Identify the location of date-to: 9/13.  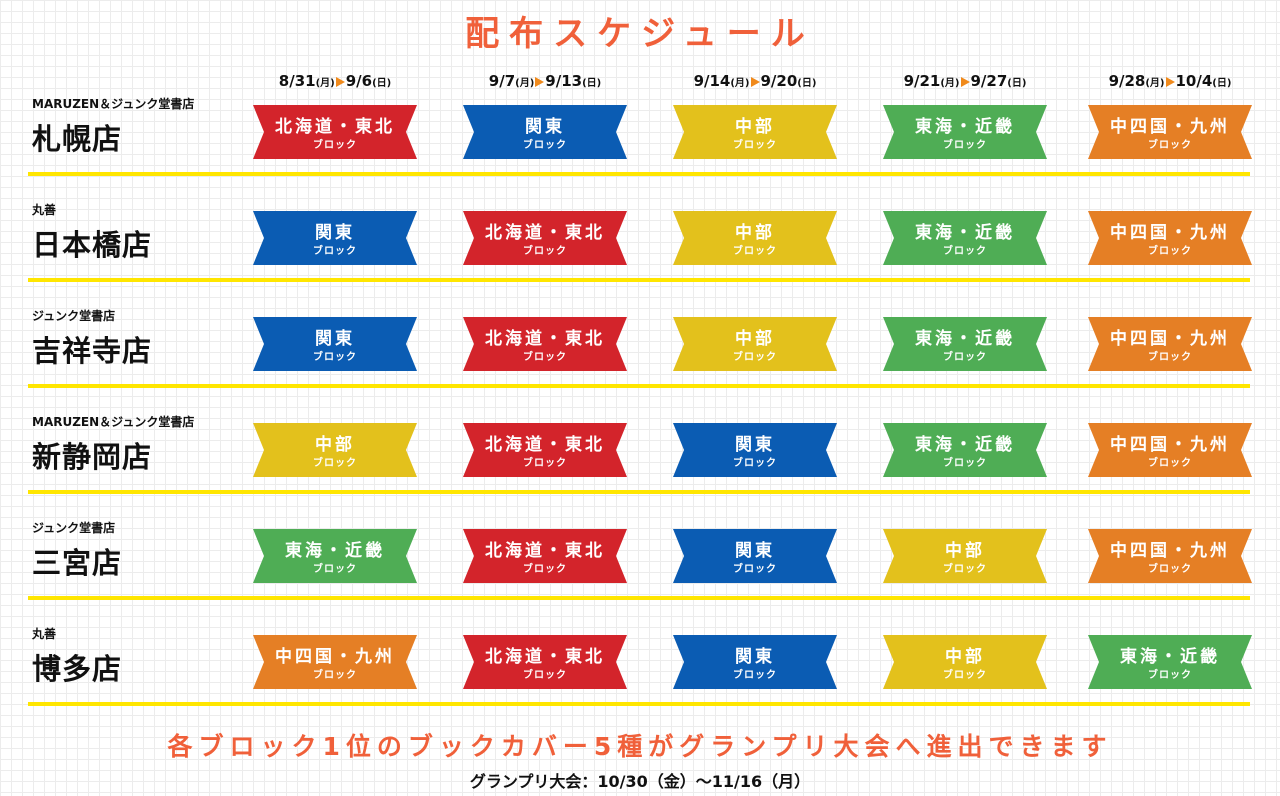
(564, 81).